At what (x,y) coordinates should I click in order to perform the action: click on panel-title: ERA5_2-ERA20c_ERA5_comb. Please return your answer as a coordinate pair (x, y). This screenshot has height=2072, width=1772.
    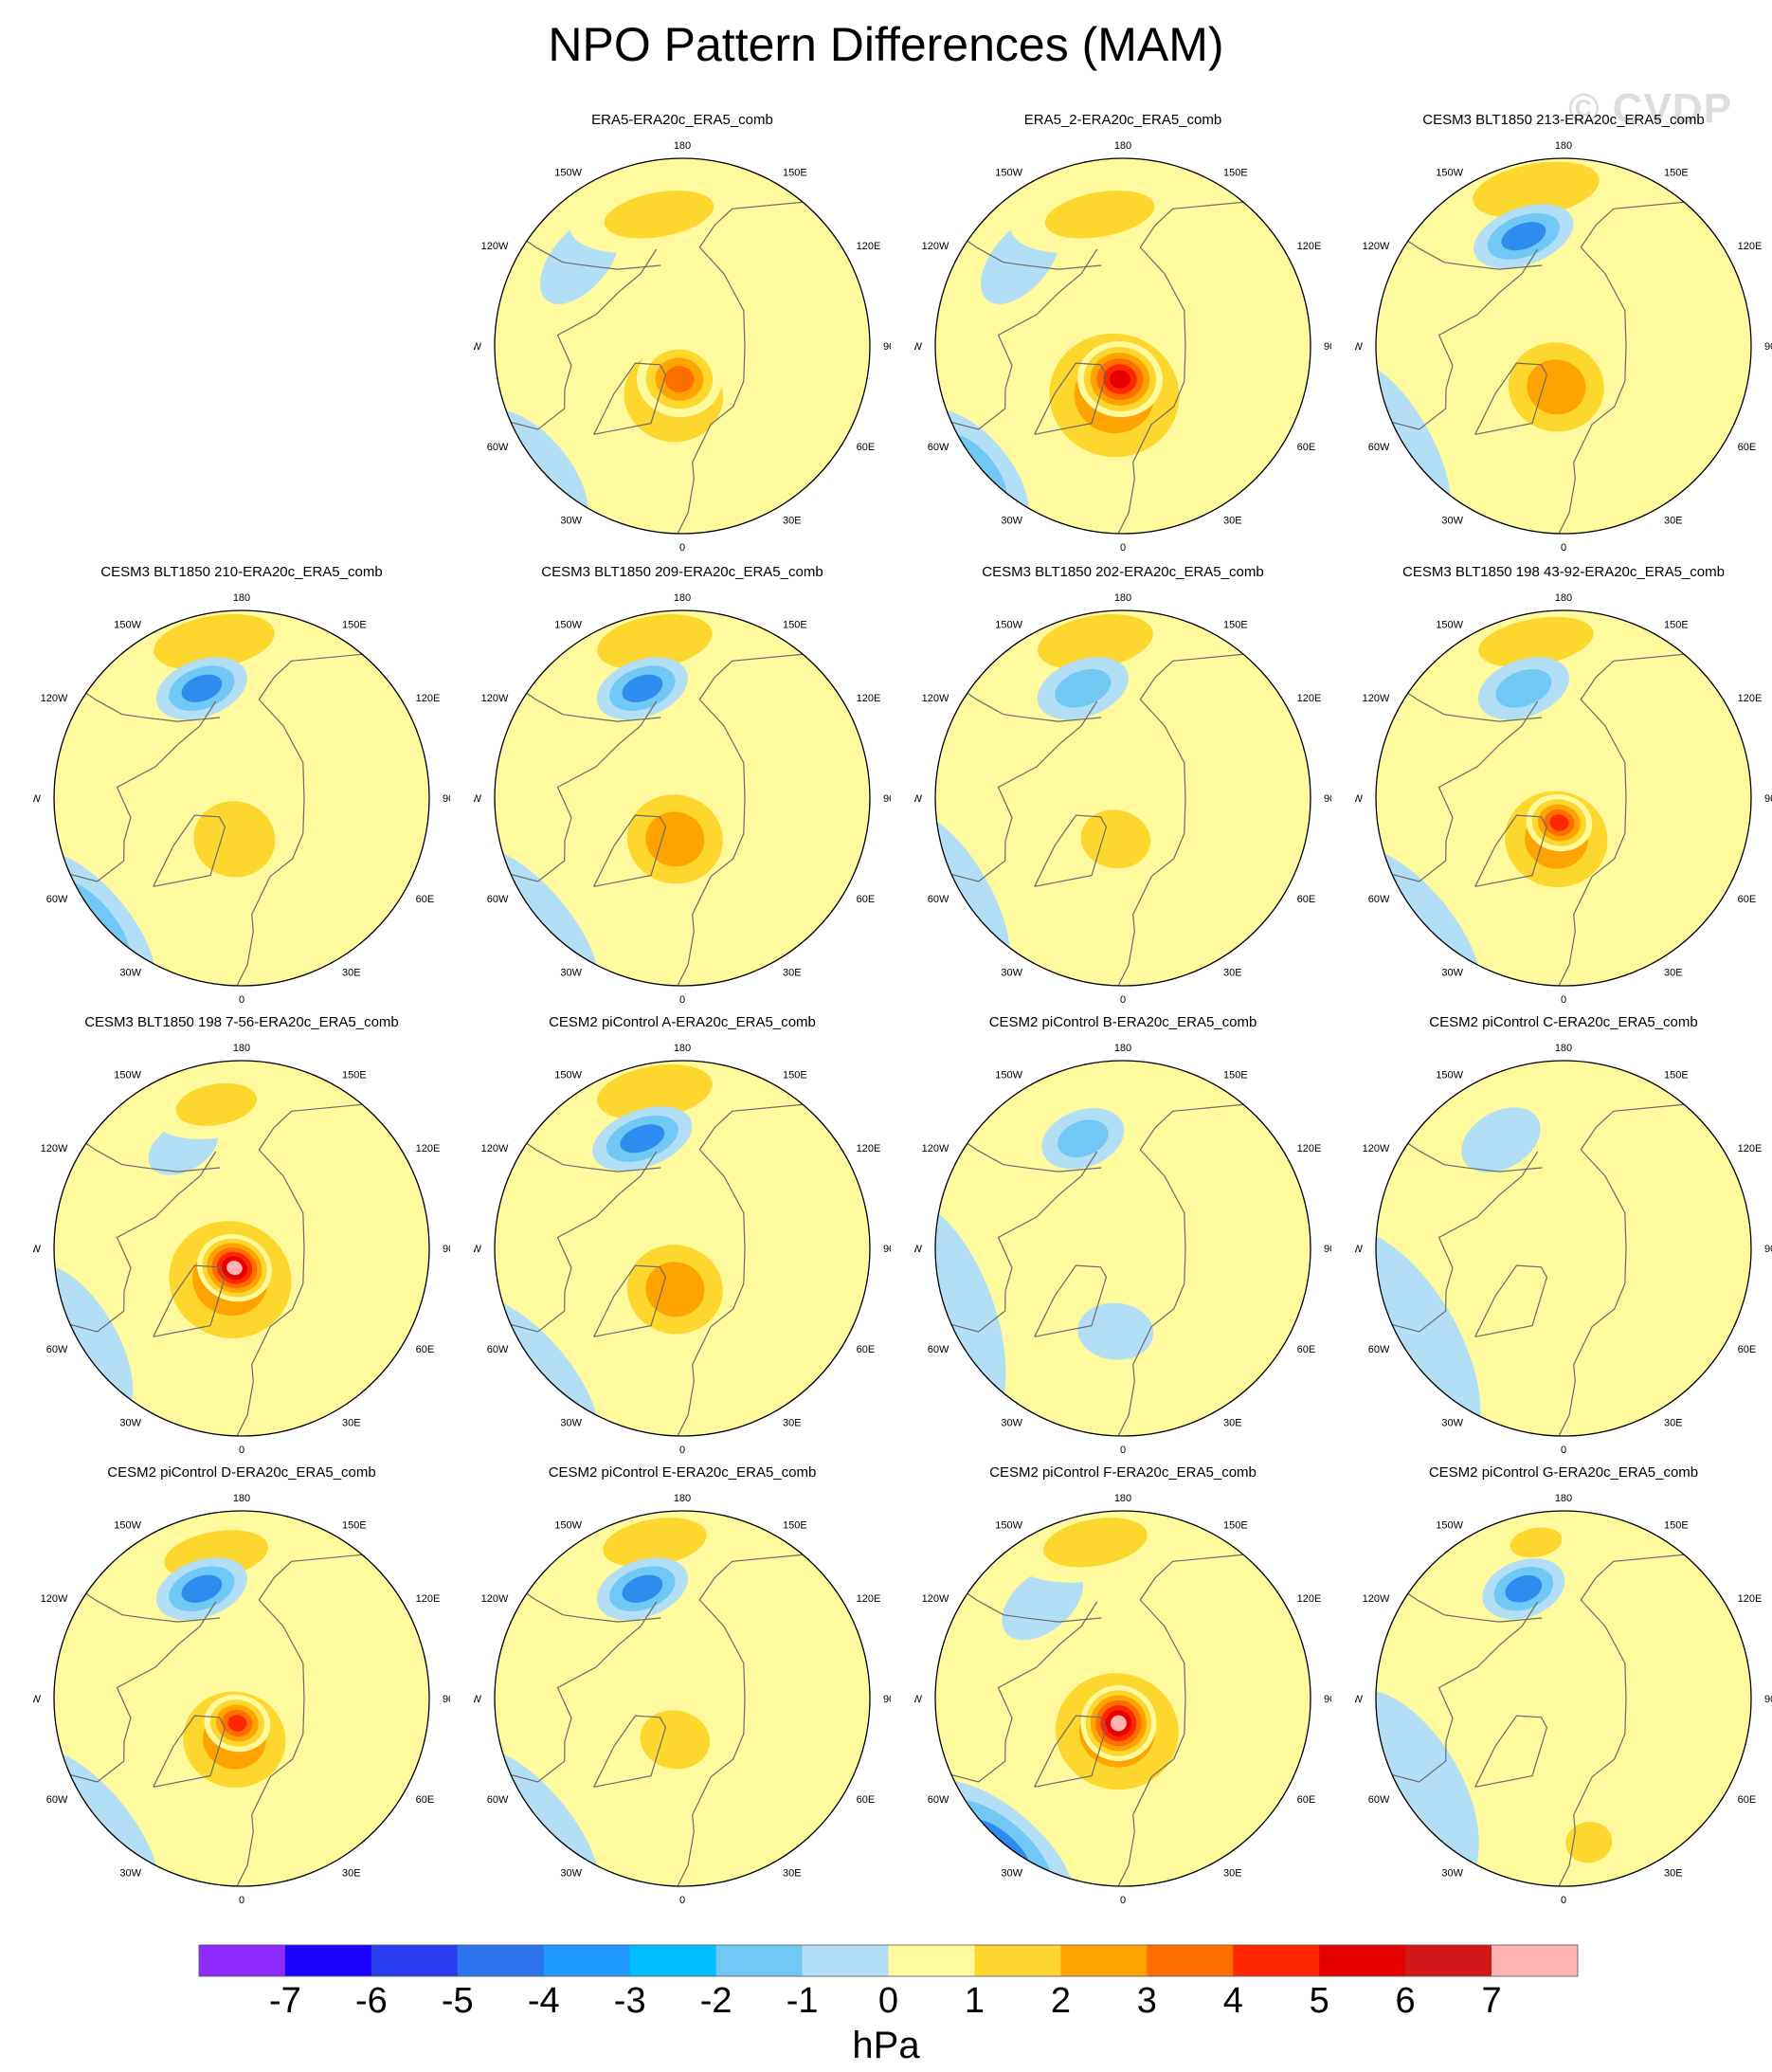
    Looking at the image, I should click on (1122, 120).